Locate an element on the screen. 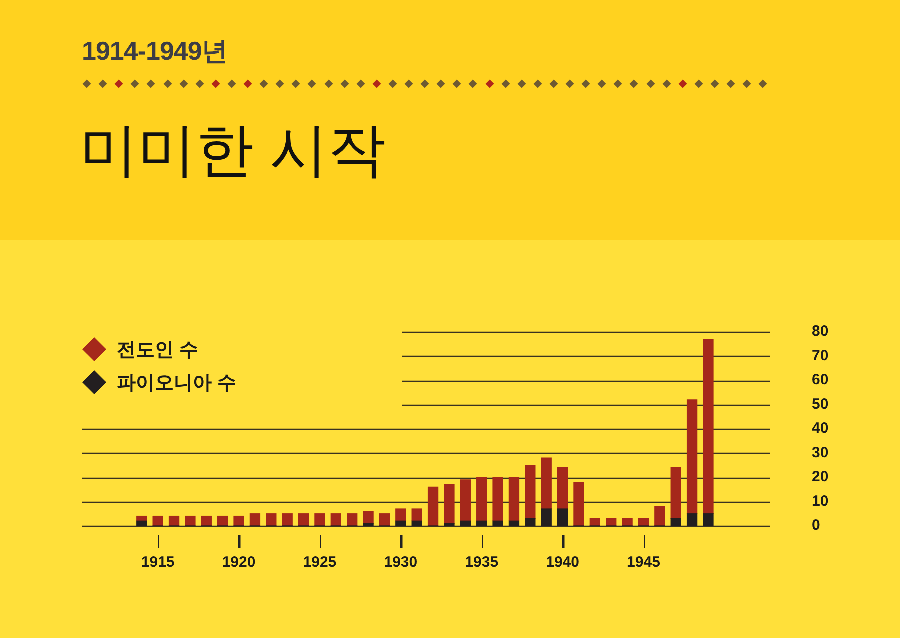  y-tick-label: 60 is located at coordinates (820, 380).